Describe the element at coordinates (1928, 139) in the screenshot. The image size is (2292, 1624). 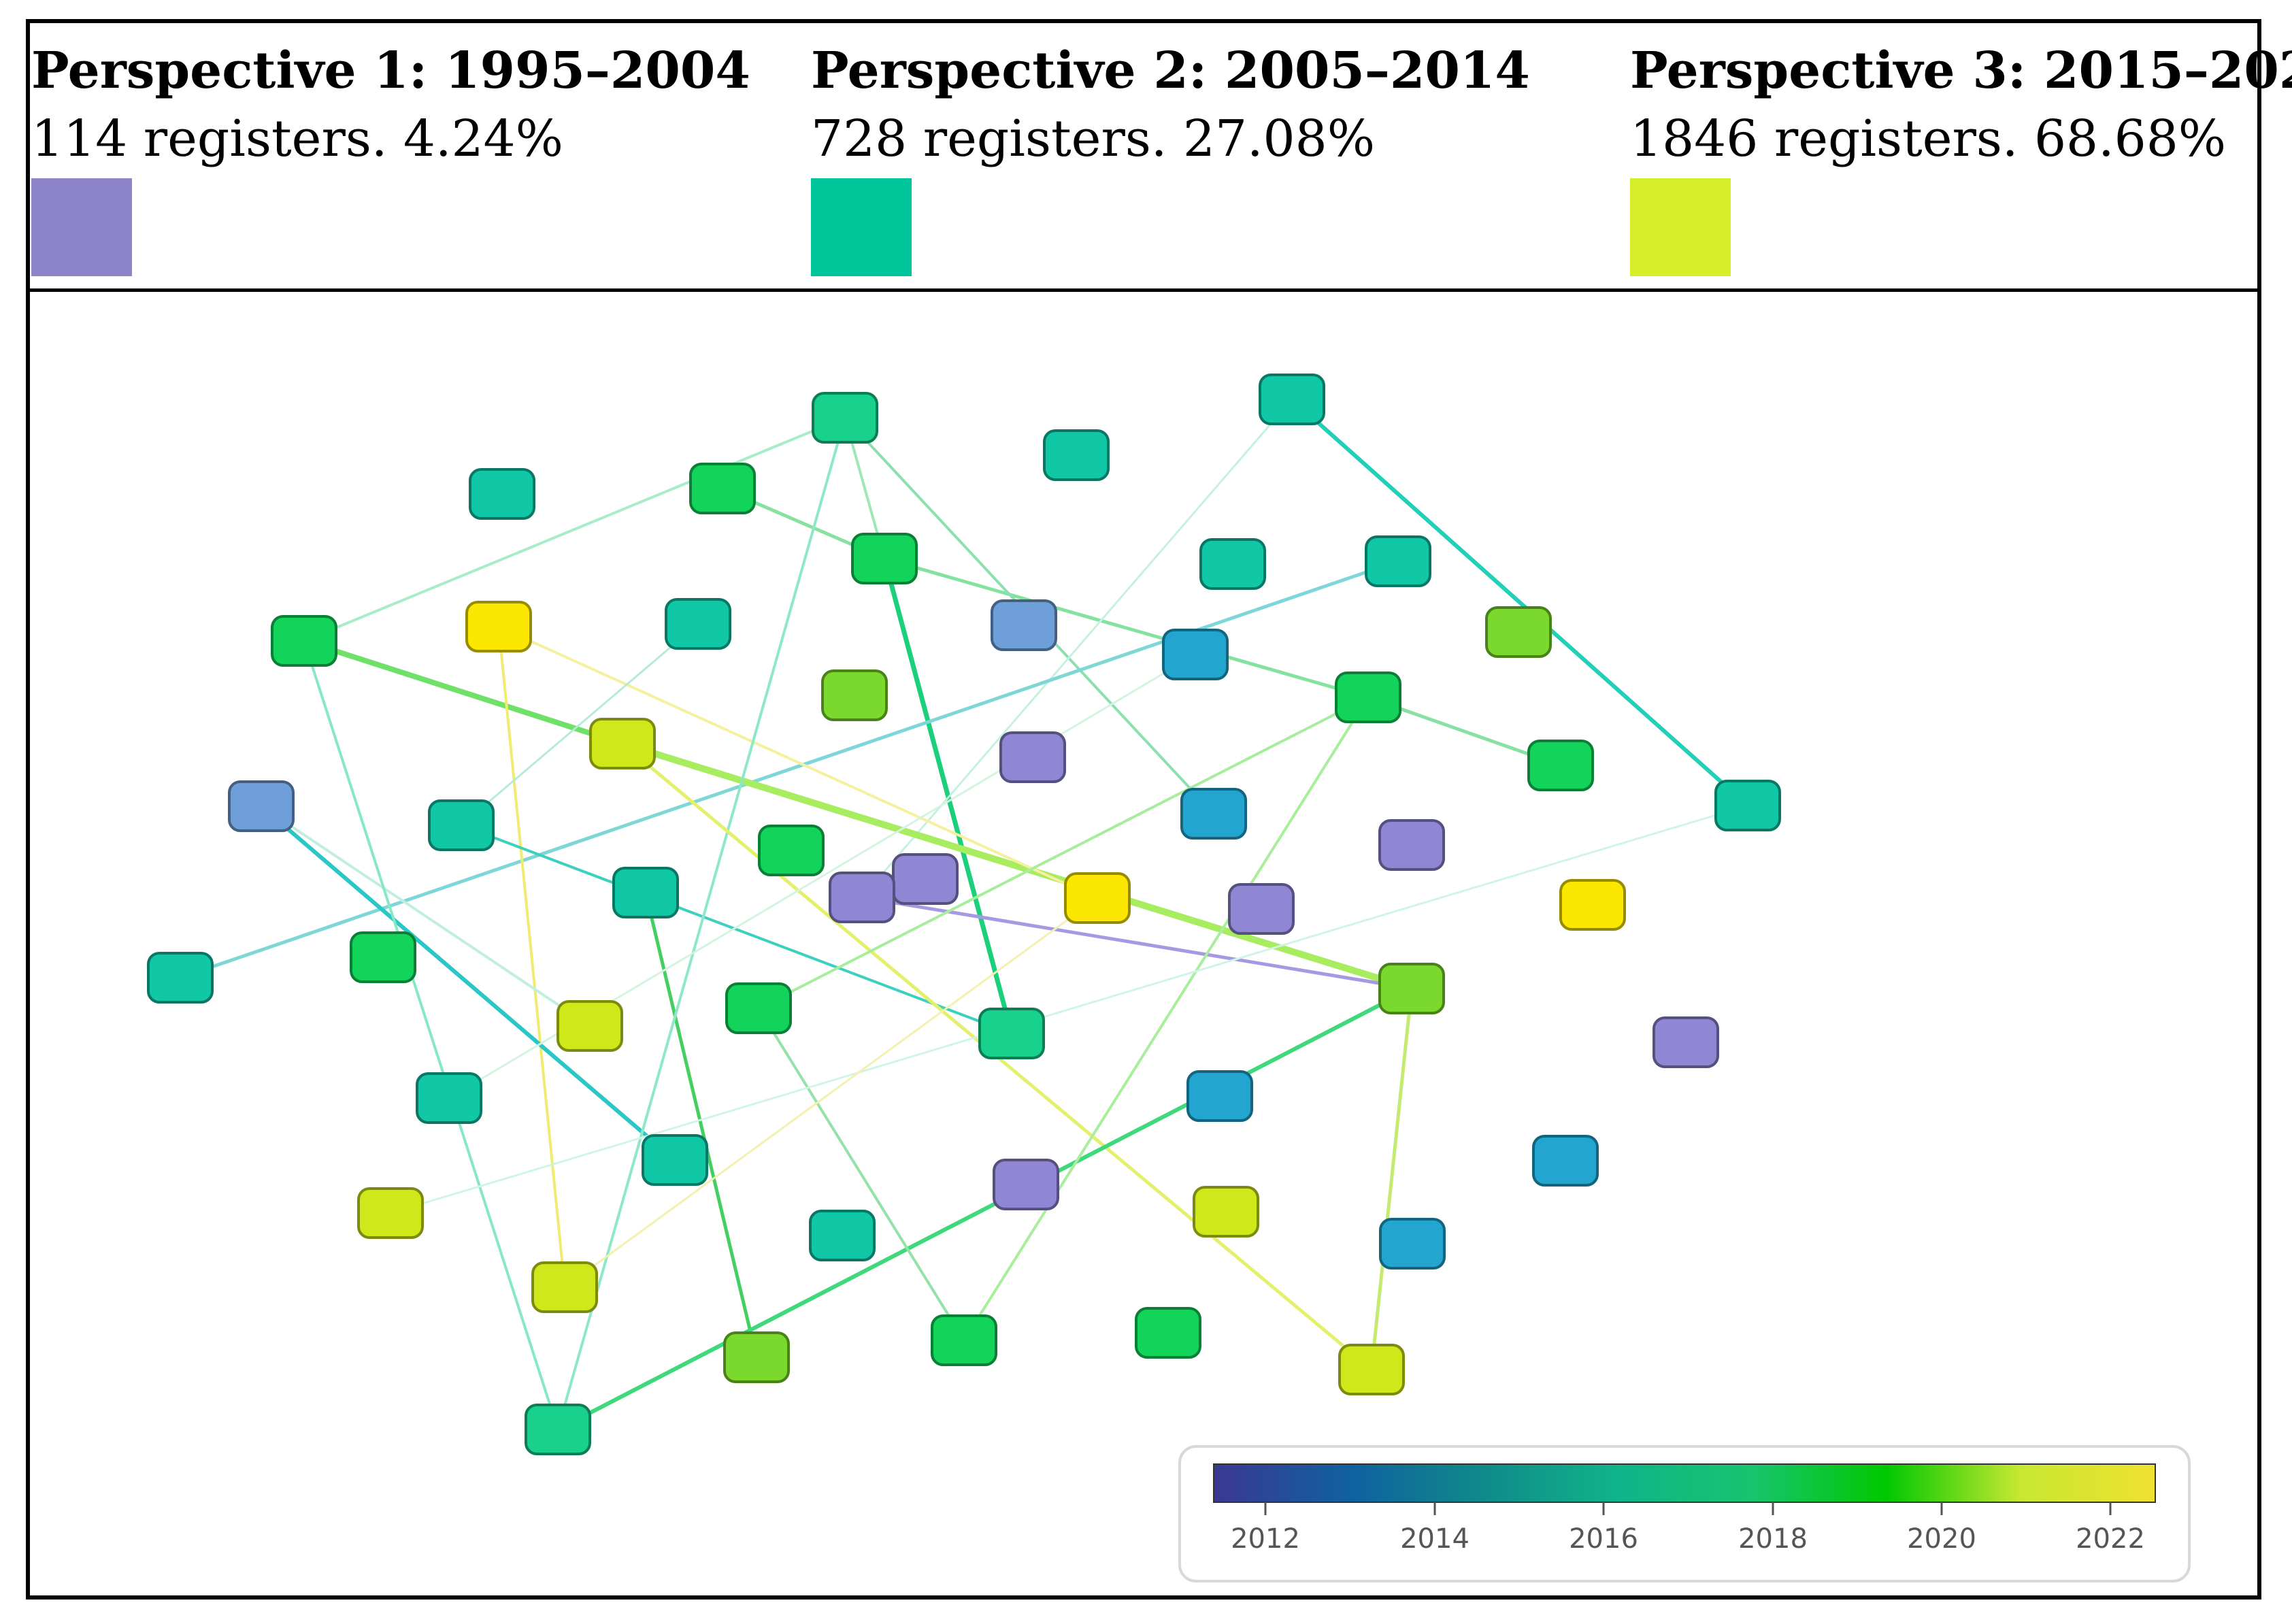
I see `perspective-3-subtitle: 1846 registers. 68.68%` at that location.